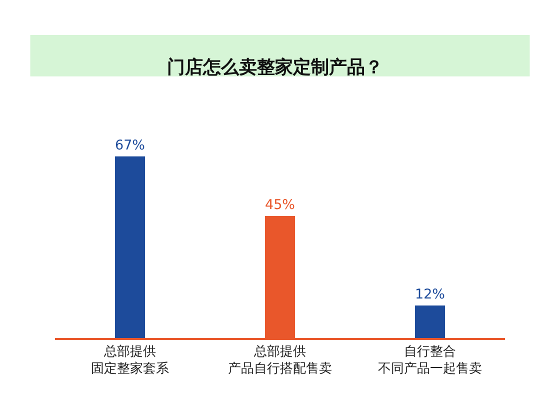 This screenshot has height=418, width=550. What do you see at coordinates (430, 294) in the screenshot?
I see `data-label: 12%` at bounding box center [430, 294].